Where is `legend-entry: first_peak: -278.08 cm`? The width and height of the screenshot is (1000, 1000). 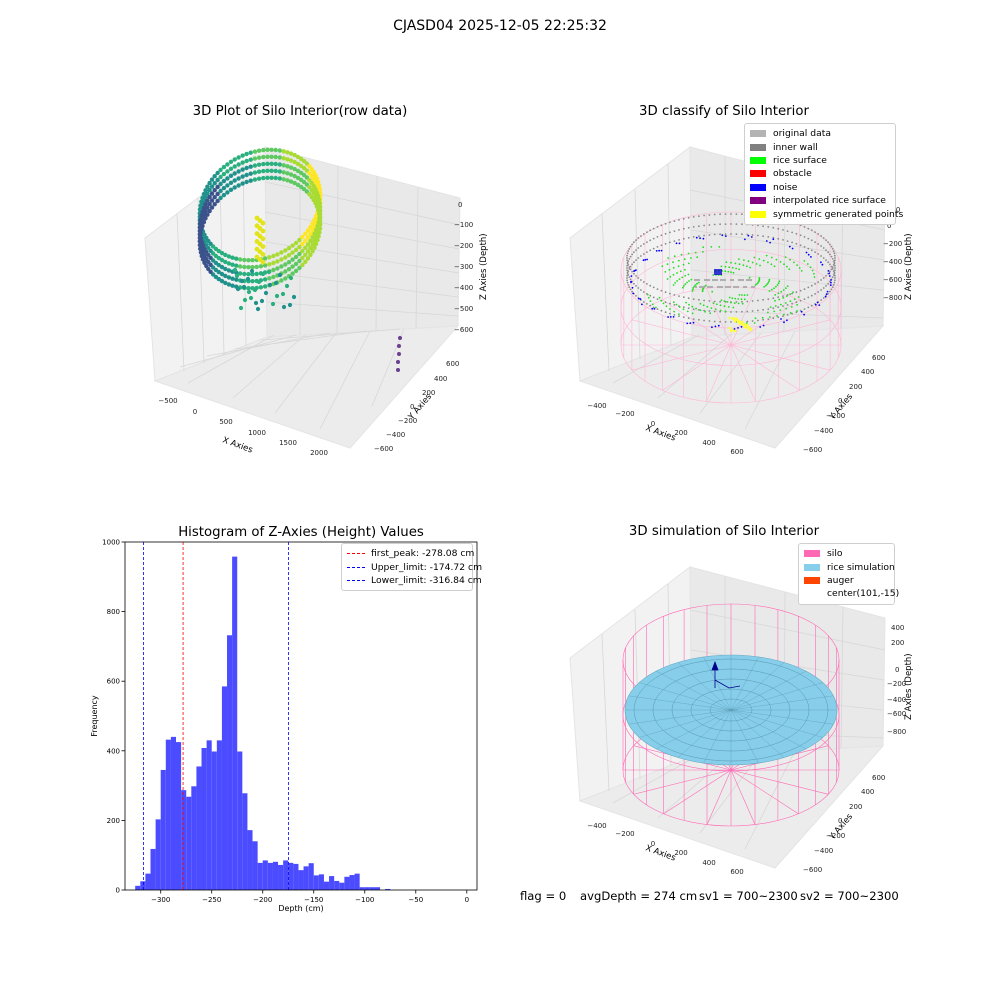 legend-entry: first_peak: -278.08 cm is located at coordinates (410, 553).